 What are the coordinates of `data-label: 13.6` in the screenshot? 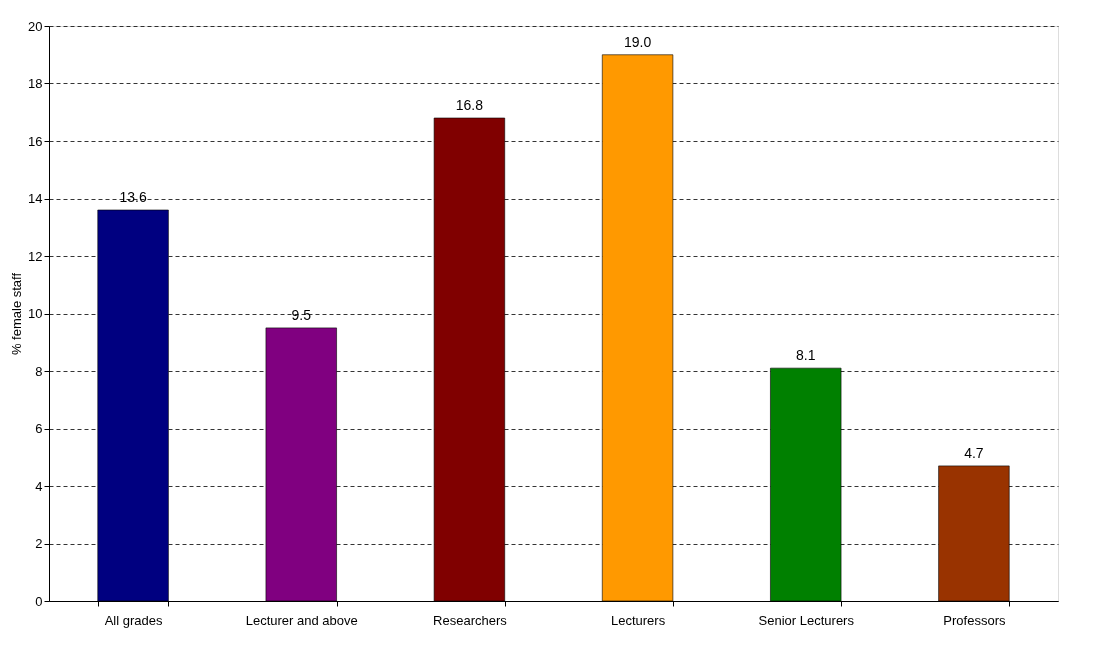 It's located at (133, 197).